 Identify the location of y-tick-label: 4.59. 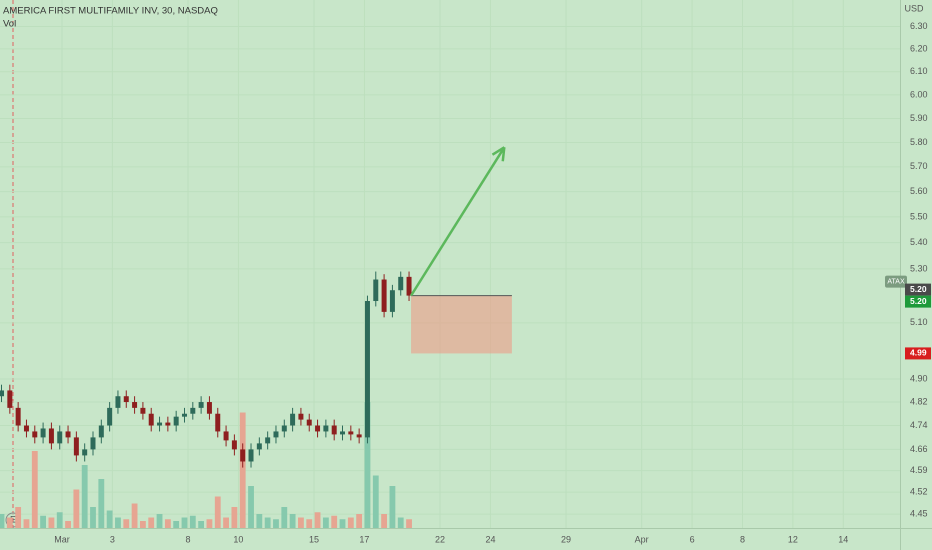
(919, 470).